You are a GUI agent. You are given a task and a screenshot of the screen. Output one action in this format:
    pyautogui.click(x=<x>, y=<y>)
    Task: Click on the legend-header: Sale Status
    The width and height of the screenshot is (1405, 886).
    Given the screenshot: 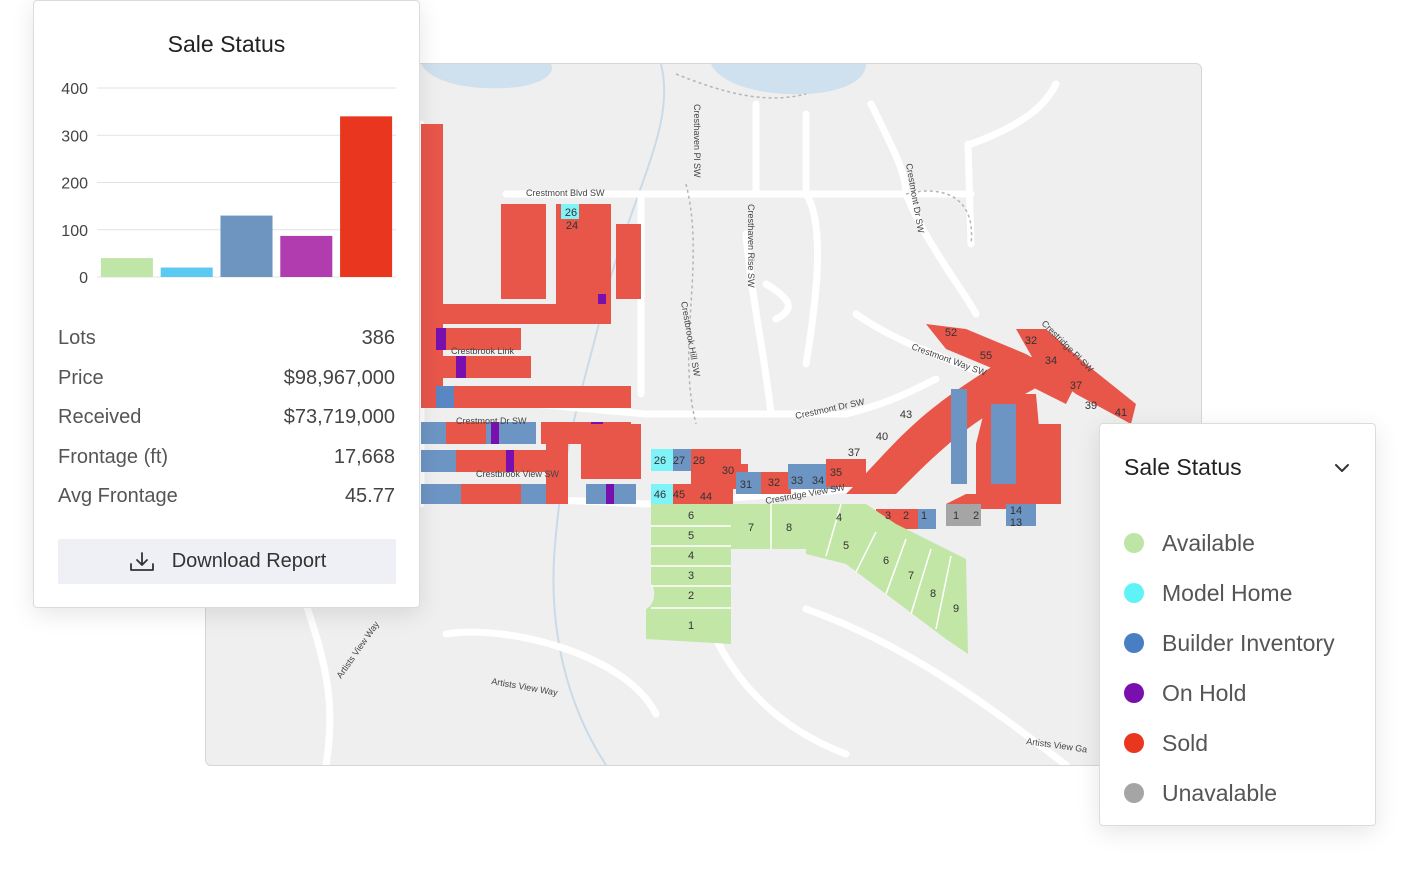 What is the action you would take?
    pyautogui.click(x=1237, y=467)
    